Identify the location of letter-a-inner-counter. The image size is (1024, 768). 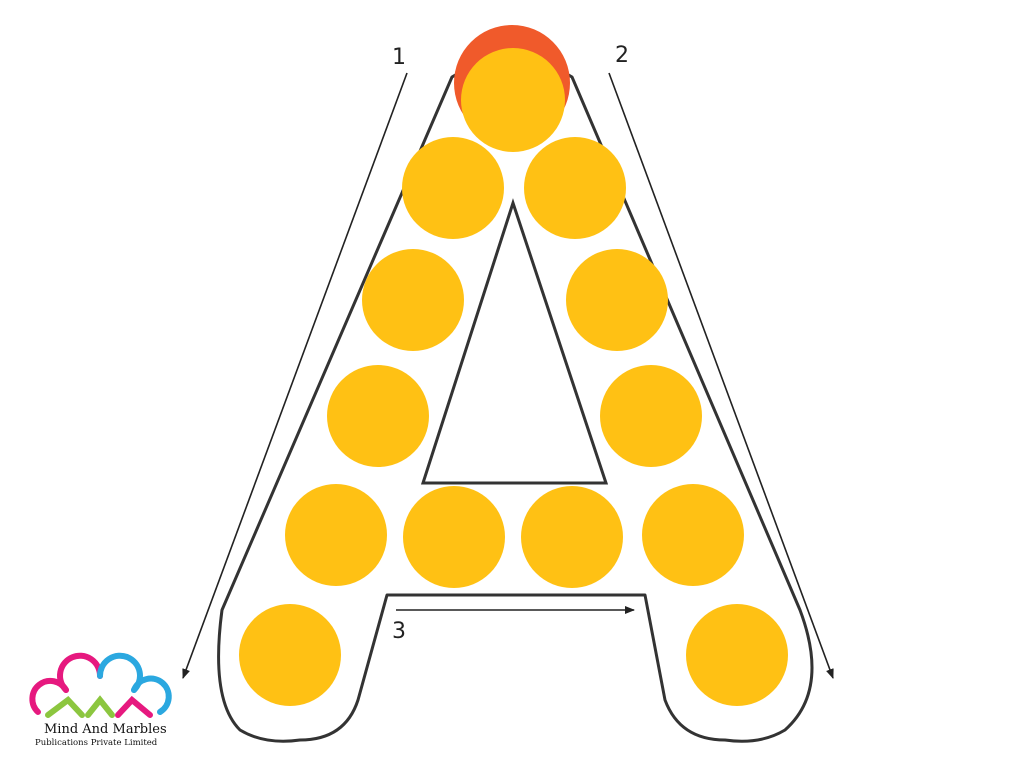
(514, 341).